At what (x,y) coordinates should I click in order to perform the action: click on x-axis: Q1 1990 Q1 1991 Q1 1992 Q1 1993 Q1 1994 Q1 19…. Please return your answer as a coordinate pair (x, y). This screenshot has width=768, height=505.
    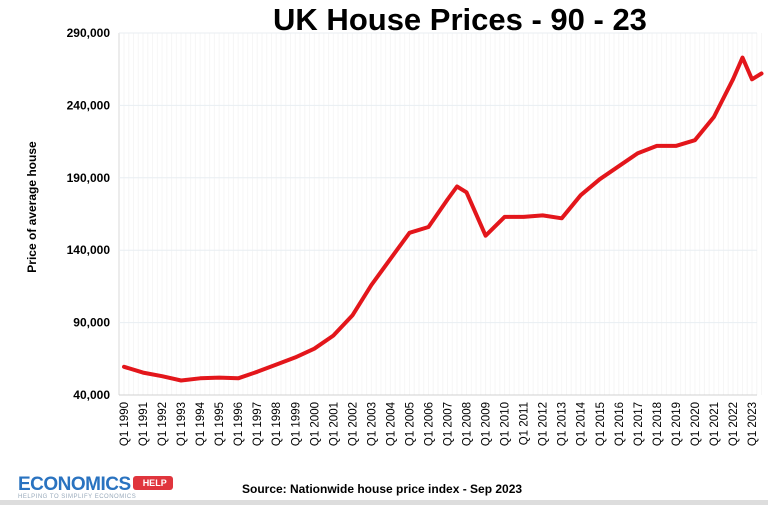
    Looking at the image, I should click on (439, 423).